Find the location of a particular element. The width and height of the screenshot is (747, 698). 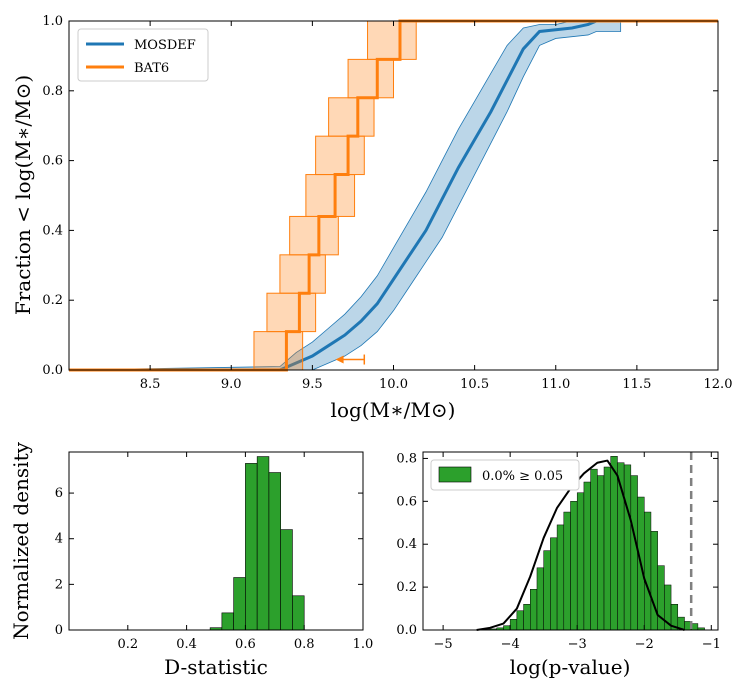

bottom-right-plot-area is located at coordinates (590, 541).